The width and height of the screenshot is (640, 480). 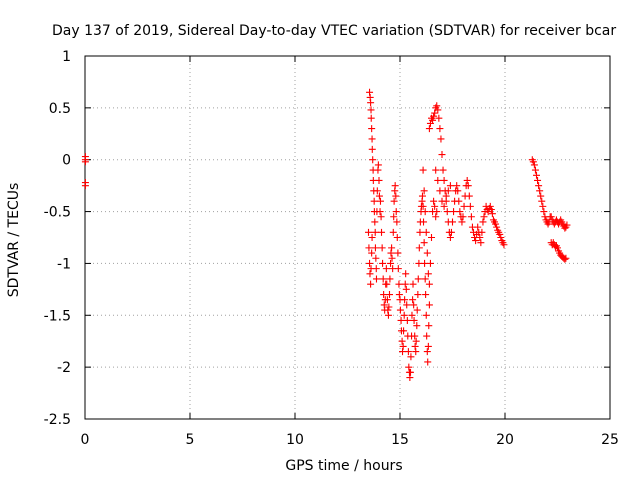 I want to click on x-tick-label: 20, so click(x=505, y=440).